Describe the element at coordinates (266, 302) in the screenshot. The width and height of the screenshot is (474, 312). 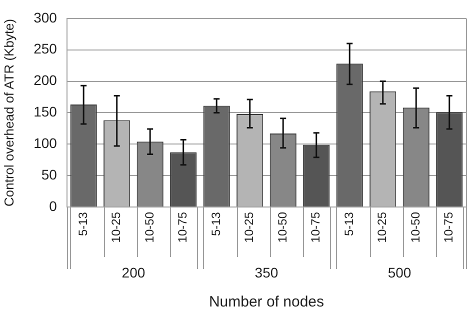
I see `x-axis-title: Number of nodes` at that location.